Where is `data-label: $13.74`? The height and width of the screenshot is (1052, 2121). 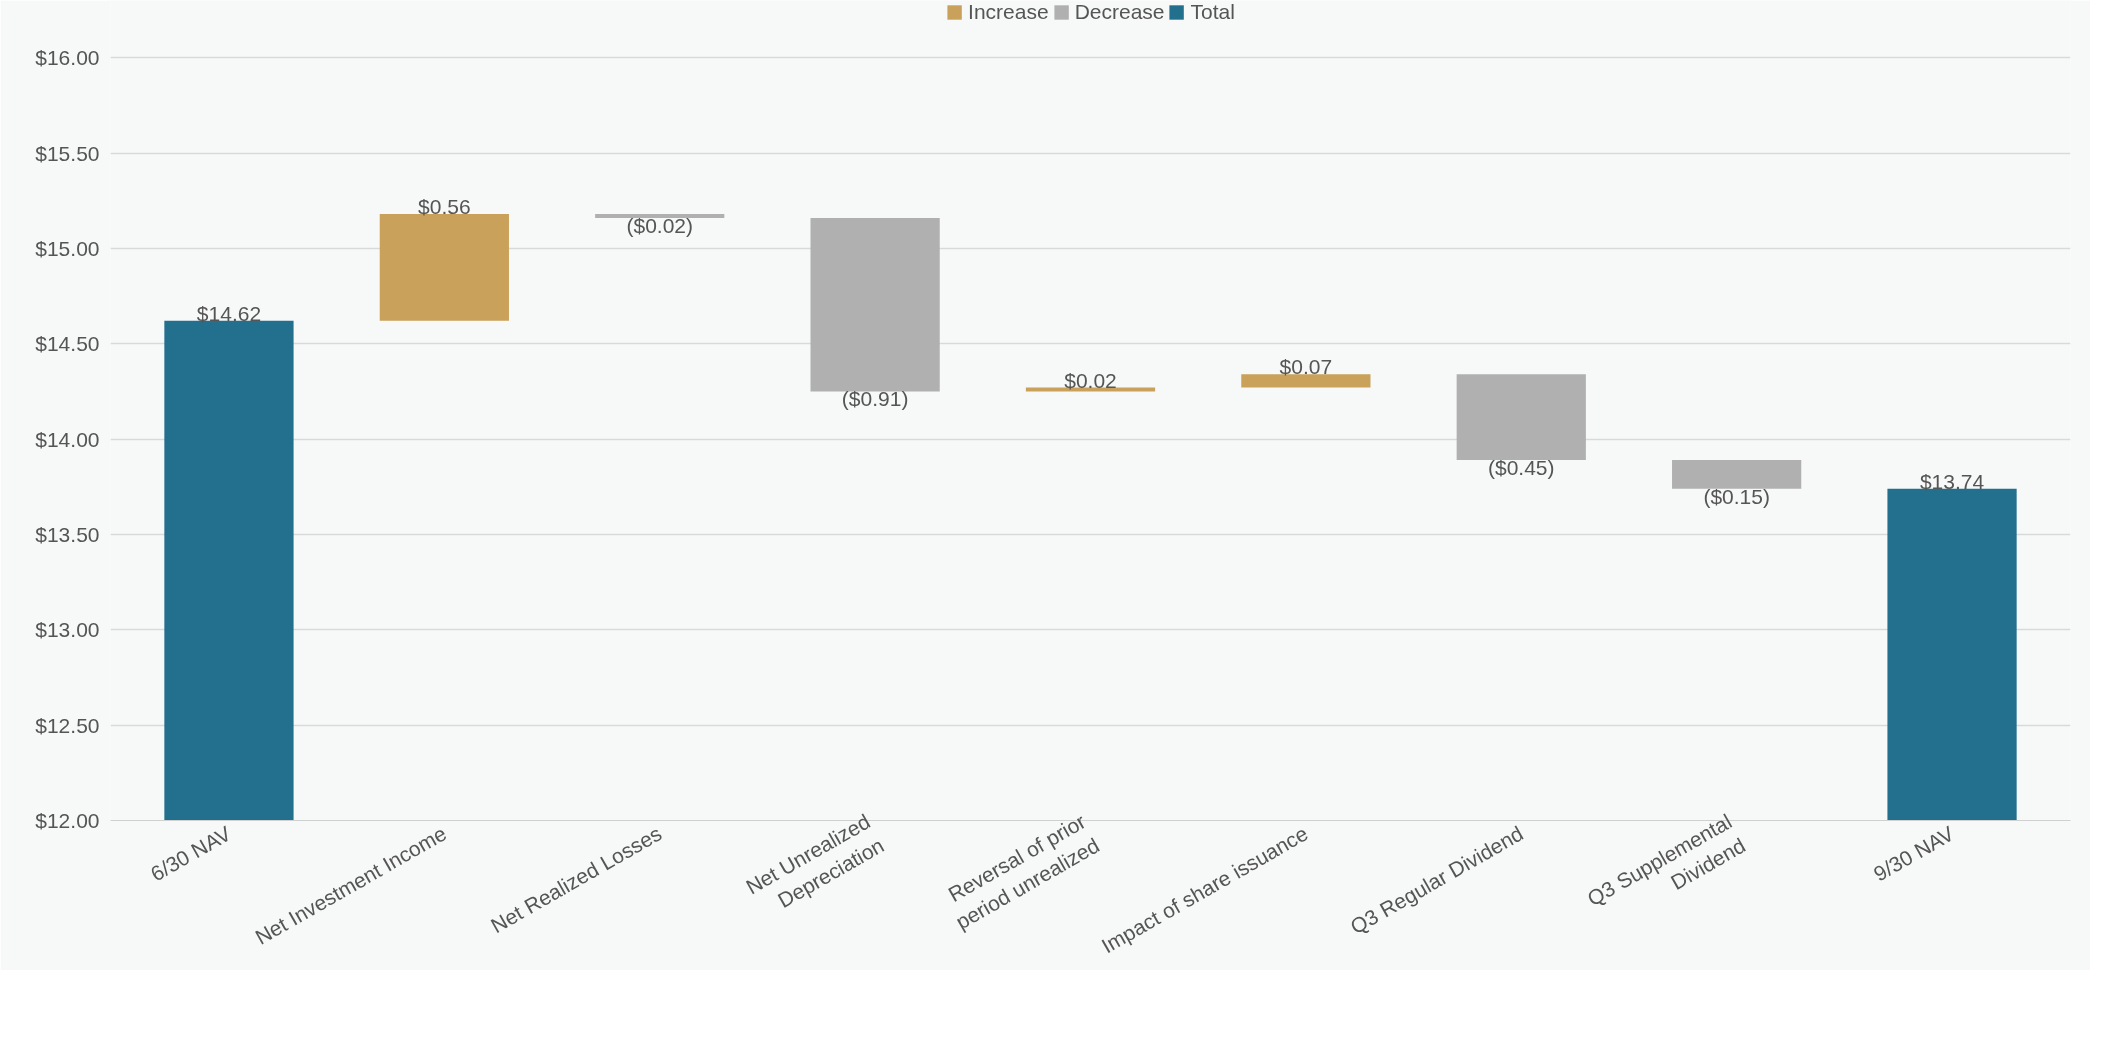 data-label: $13.74 is located at coordinates (1952, 481).